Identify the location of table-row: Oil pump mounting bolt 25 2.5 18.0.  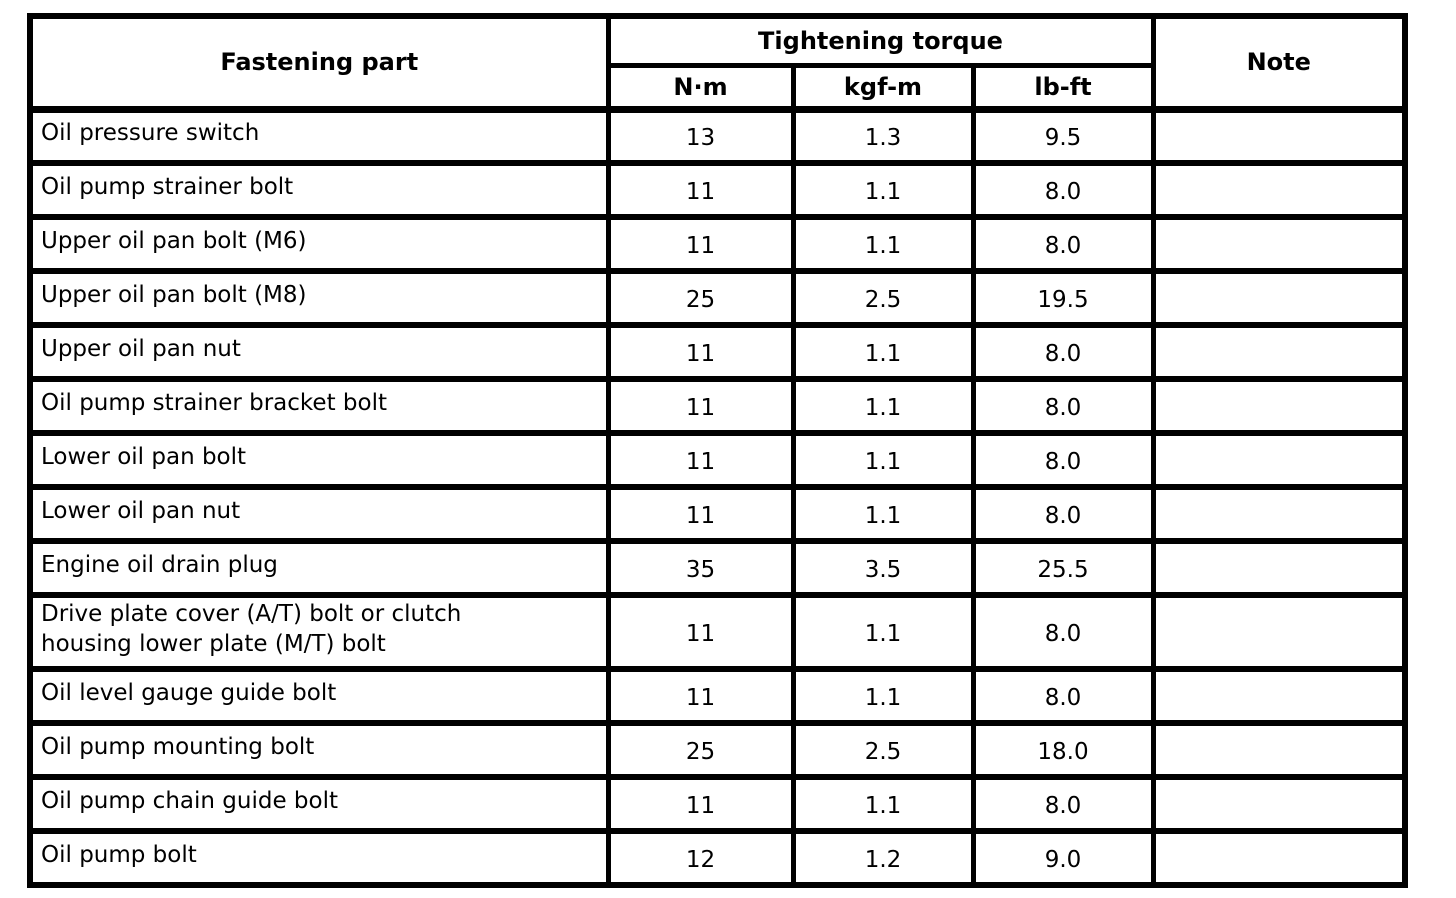
(717, 750).